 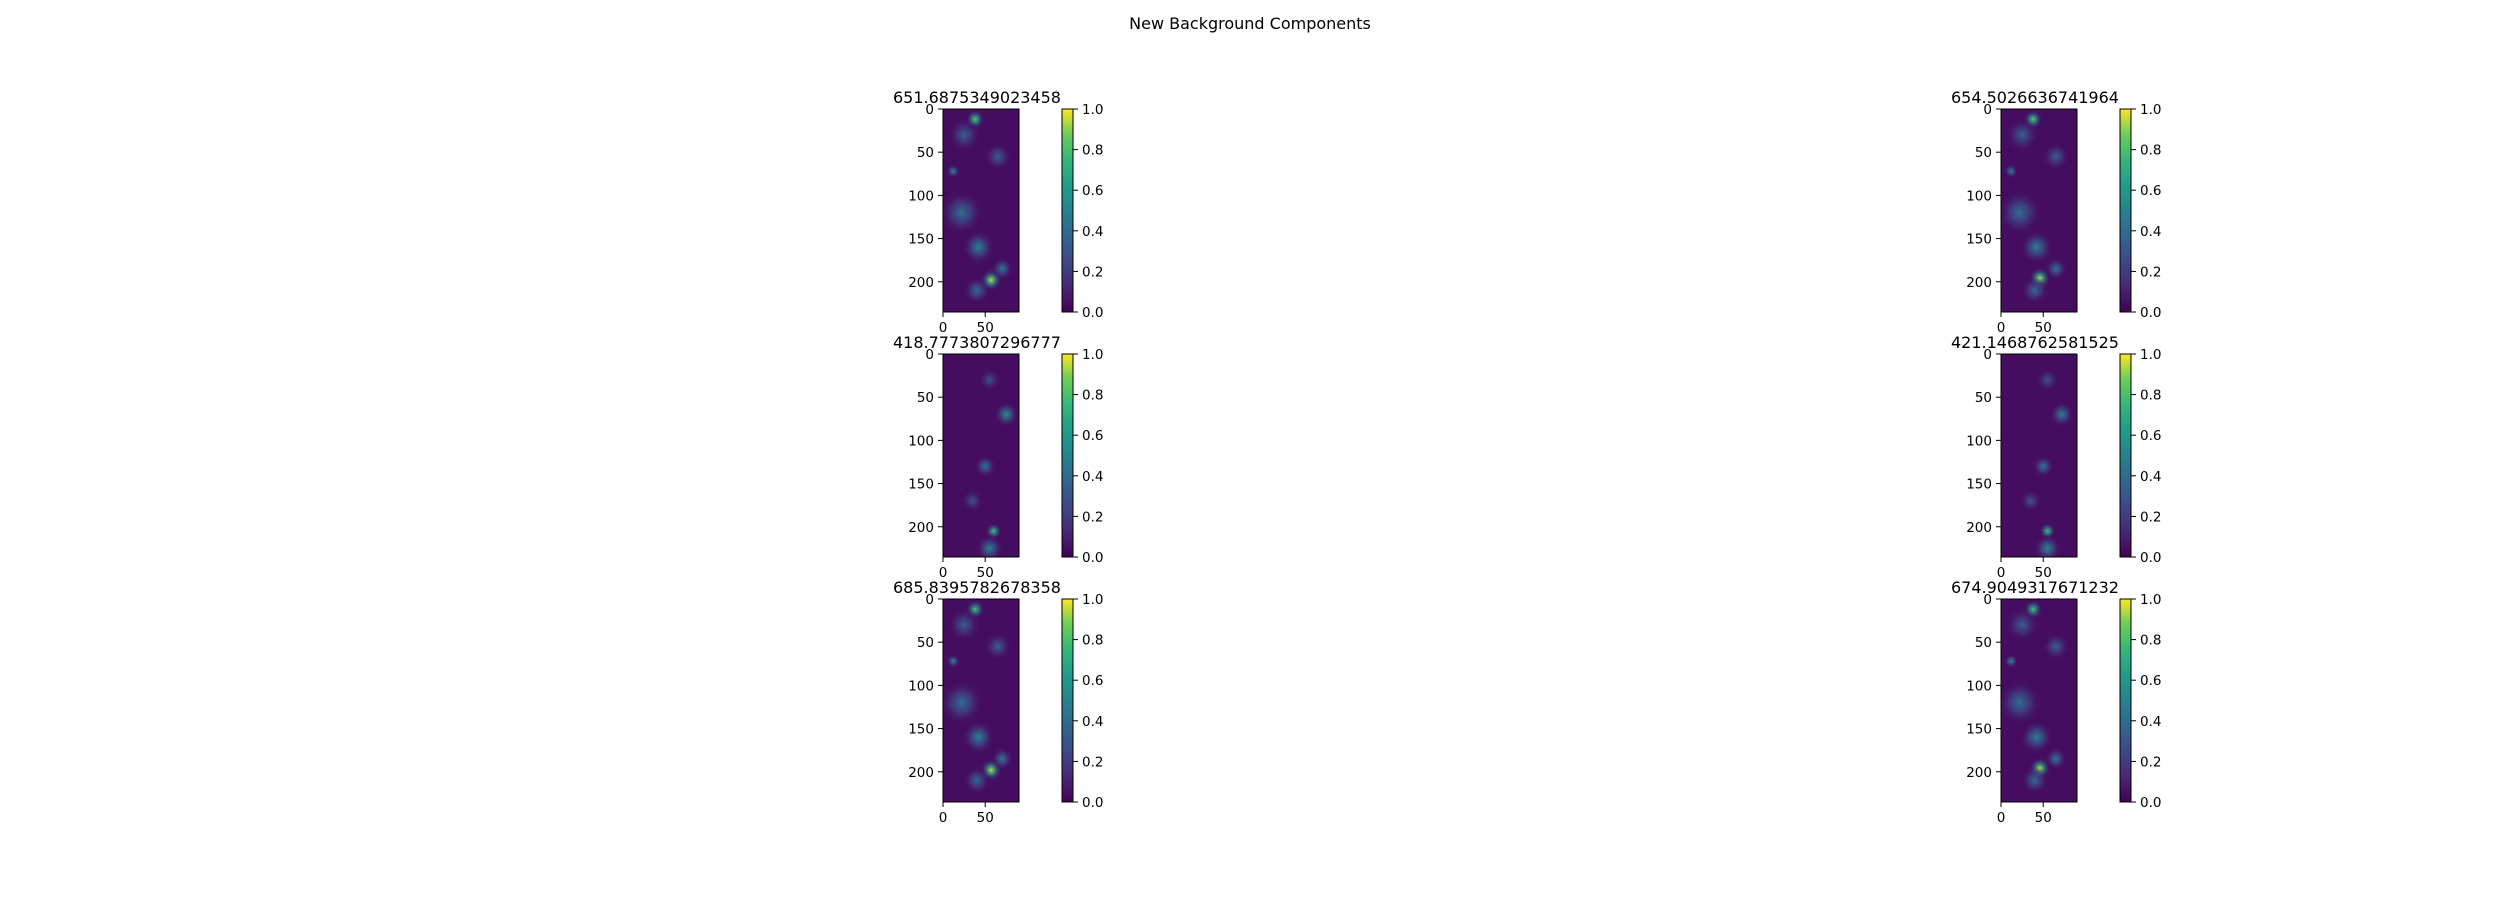 What do you see at coordinates (977, 97) in the screenshot?
I see `panel-title: 651.6875349023458` at bounding box center [977, 97].